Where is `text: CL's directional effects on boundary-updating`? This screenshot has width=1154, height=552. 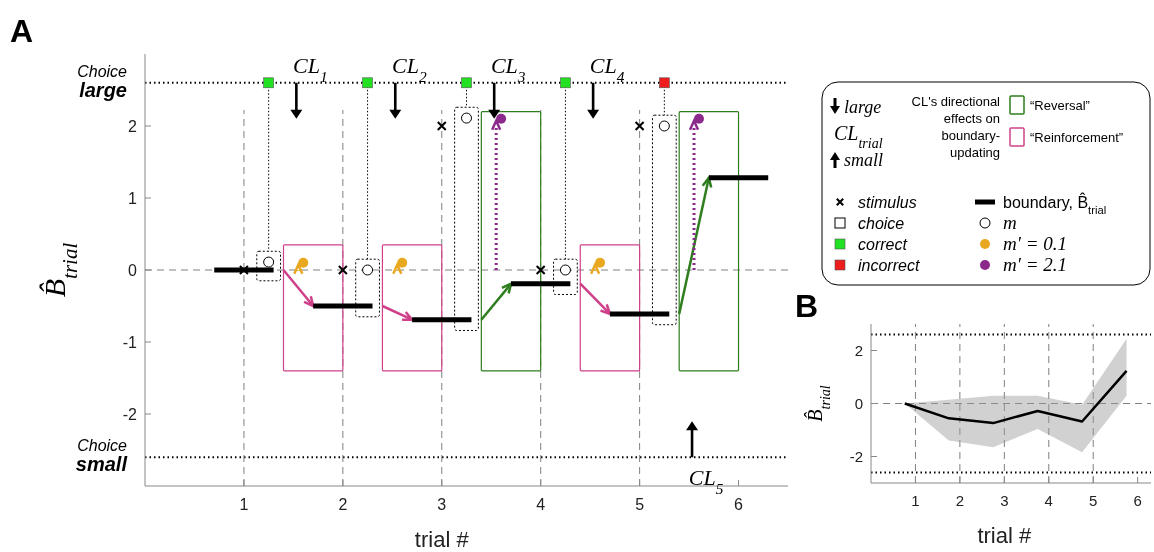
text: CL's directional effects on boundary-updating is located at coordinates (956, 127).